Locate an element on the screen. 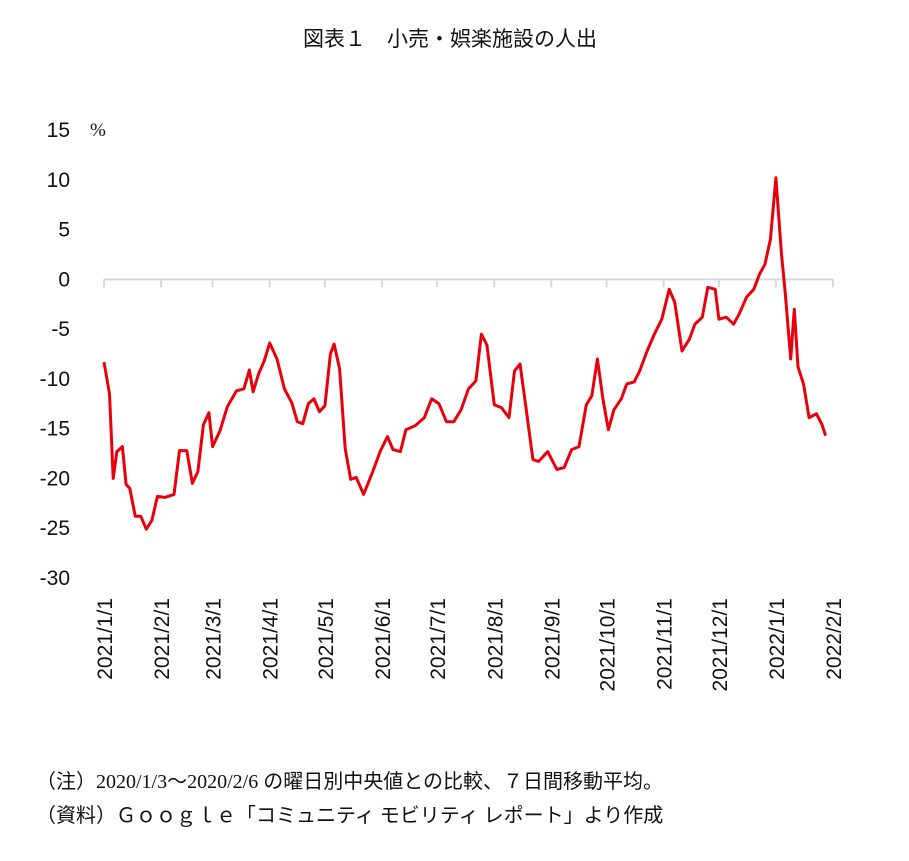  x-tick-label: 2021/2/1 is located at coordinates (162, 639).